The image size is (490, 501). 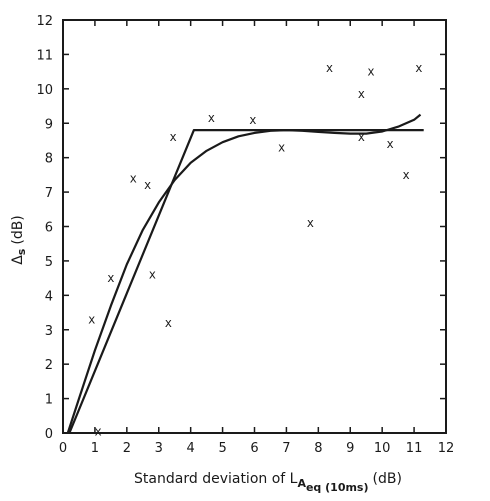 I want to click on y-axis-title-subscript: s, so click(x=21, y=251).